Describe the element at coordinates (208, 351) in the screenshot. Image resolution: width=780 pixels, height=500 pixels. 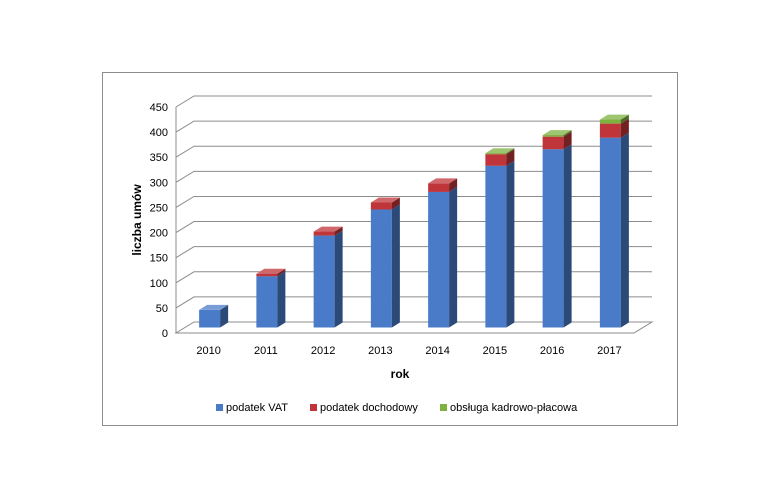
I see `x-tick-label: 2010` at that location.